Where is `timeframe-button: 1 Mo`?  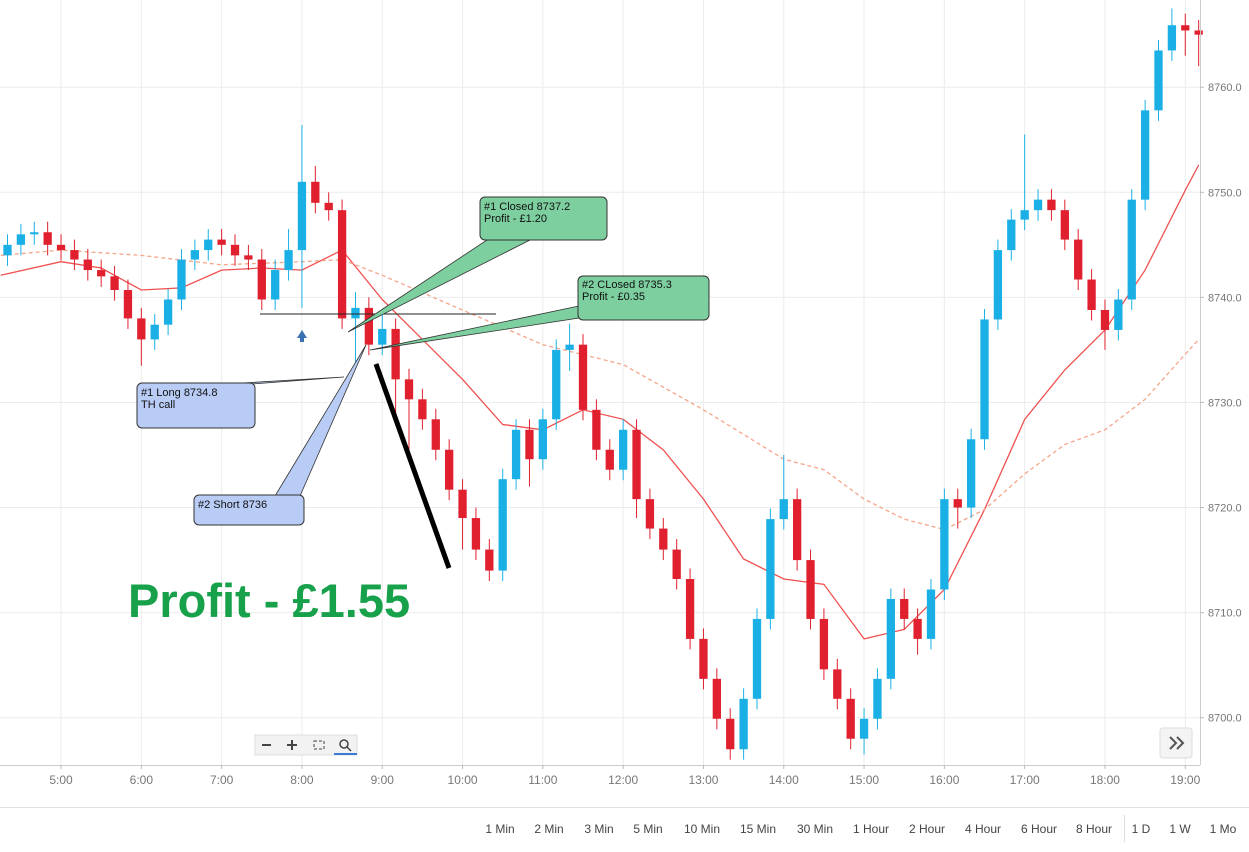 timeframe-button: 1 Mo is located at coordinates (1223, 829).